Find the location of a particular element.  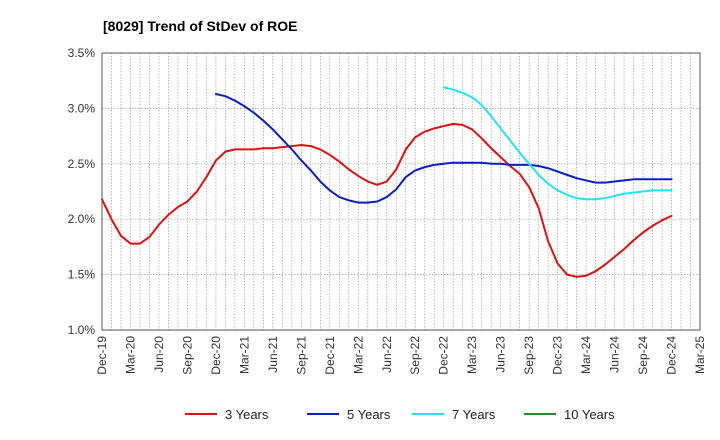

series-line-7-years is located at coordinates (557, 143).